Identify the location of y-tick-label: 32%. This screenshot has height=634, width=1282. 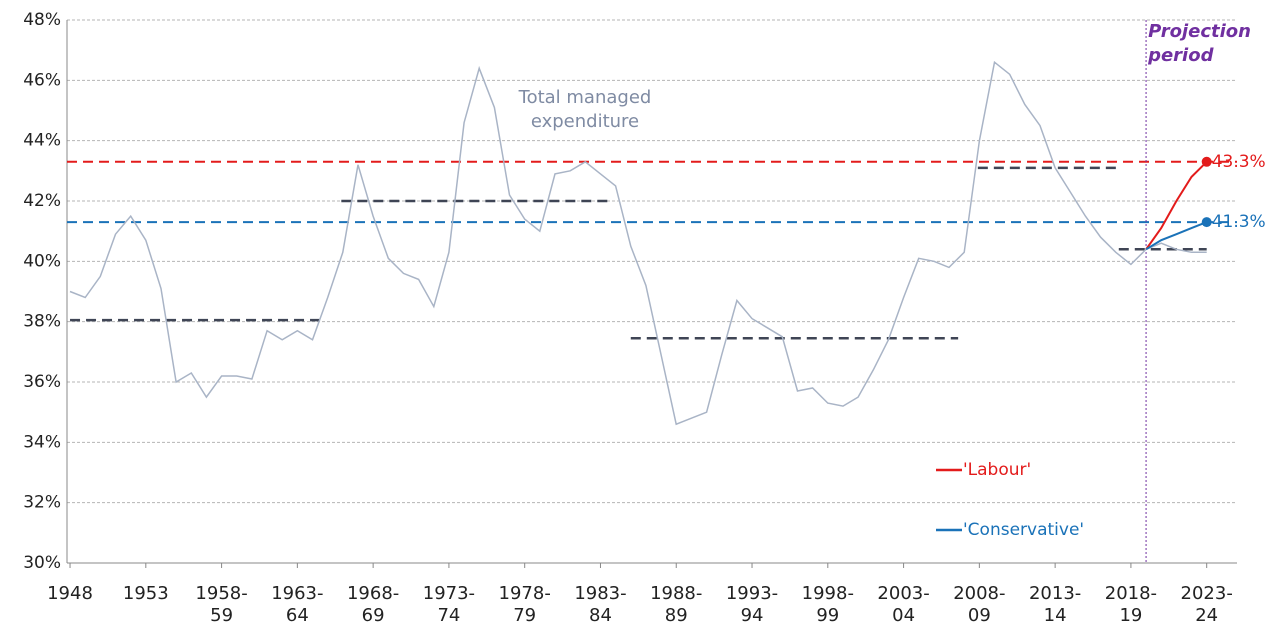
(42, 503).